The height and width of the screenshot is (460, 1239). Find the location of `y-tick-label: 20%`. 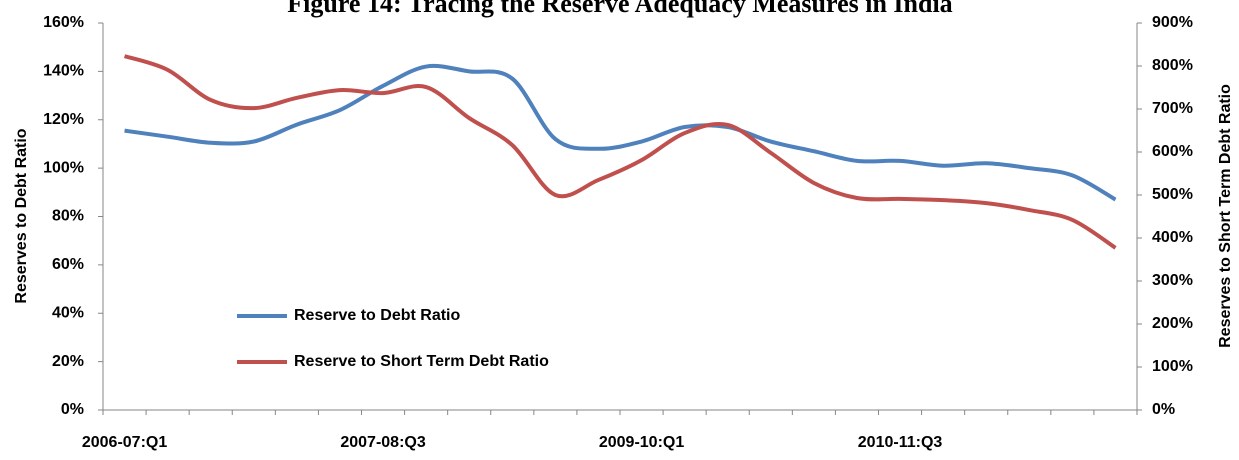

y-tick-label: 20% is located at coordinates (68, 361).